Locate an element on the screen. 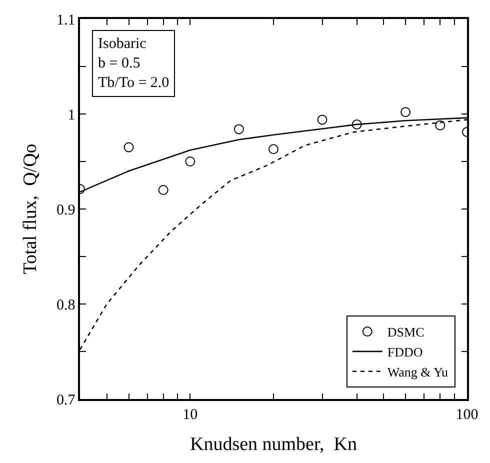  legend-label: Wang & Yu is located at coordinates (417, 372).